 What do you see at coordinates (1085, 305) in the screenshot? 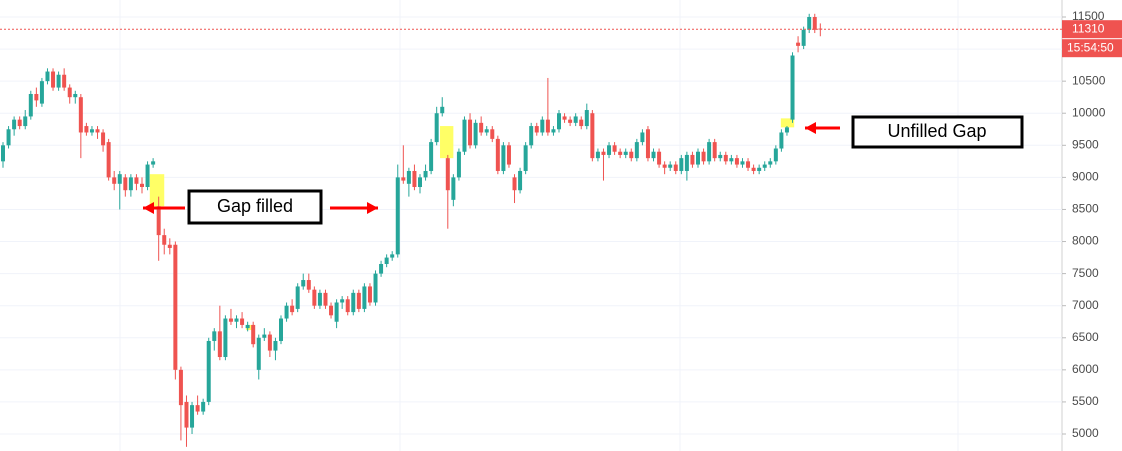
I see `y-tick-label: 7000` at bounding box center [1085, 305].